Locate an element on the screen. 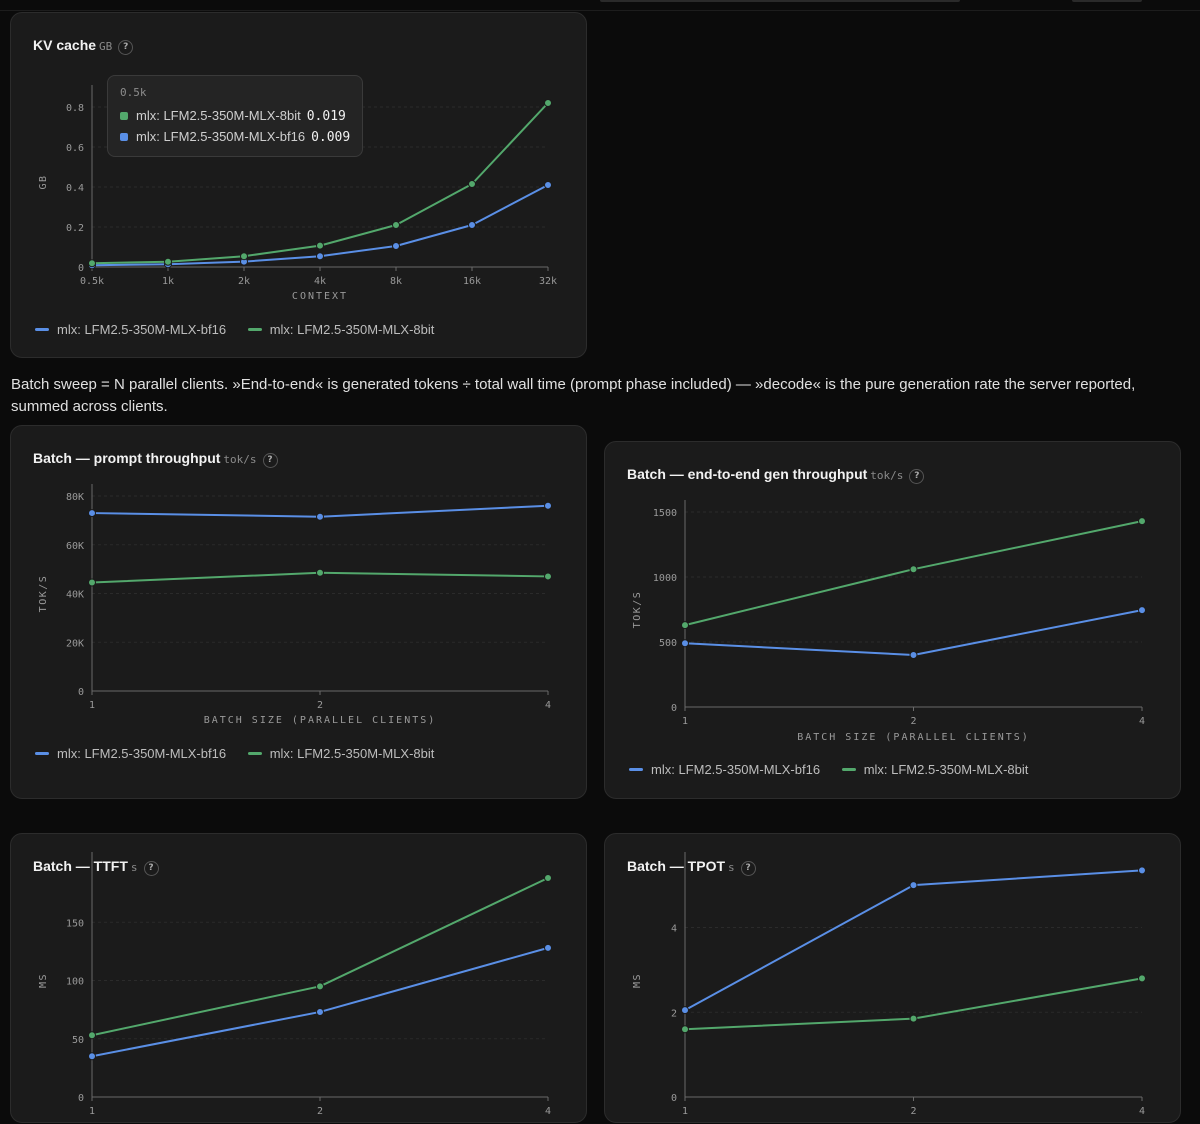 The width and height of the screenshot is (1200, 1124). card-title: Batch — end-to-end gen throughput tok/s? is located at coordinates (776, 475).